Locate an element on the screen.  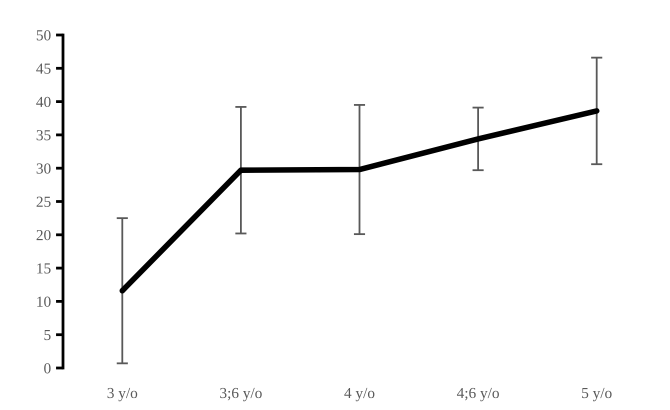
x-tick-label: 4 y/o is located at coordinates (359, 395).